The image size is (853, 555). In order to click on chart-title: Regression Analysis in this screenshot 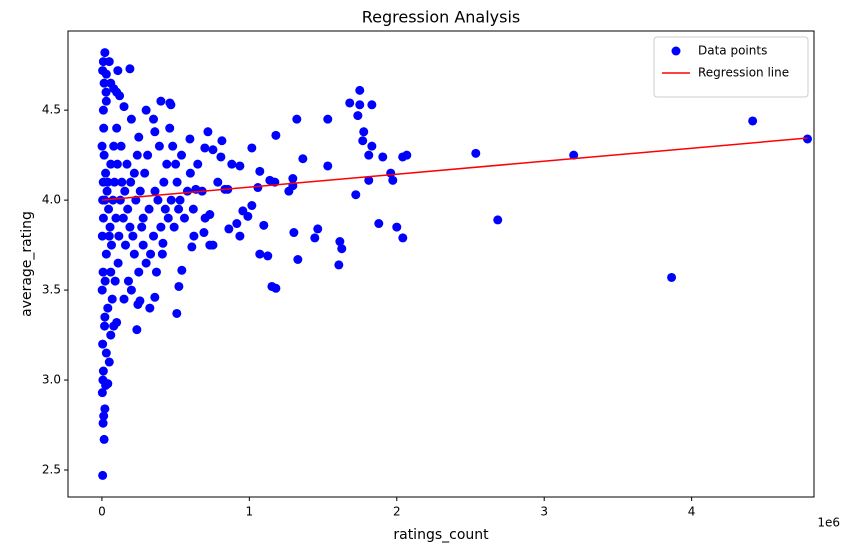, I will do `click(441, 17)`.